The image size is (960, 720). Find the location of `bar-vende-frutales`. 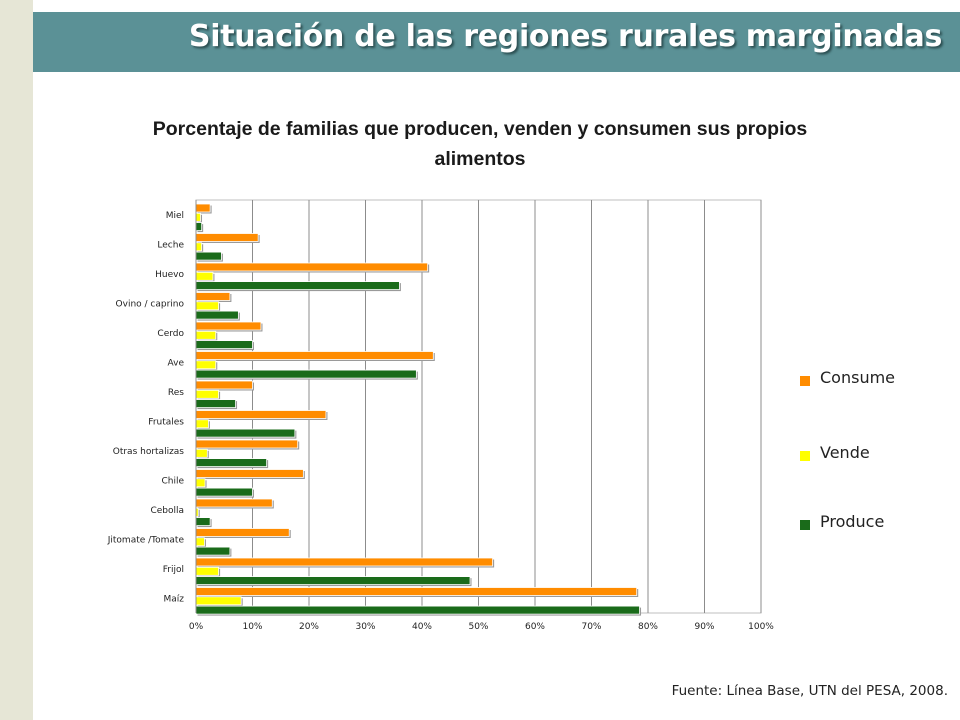

bar-vende-frutales is located at coordinates (202, 424).